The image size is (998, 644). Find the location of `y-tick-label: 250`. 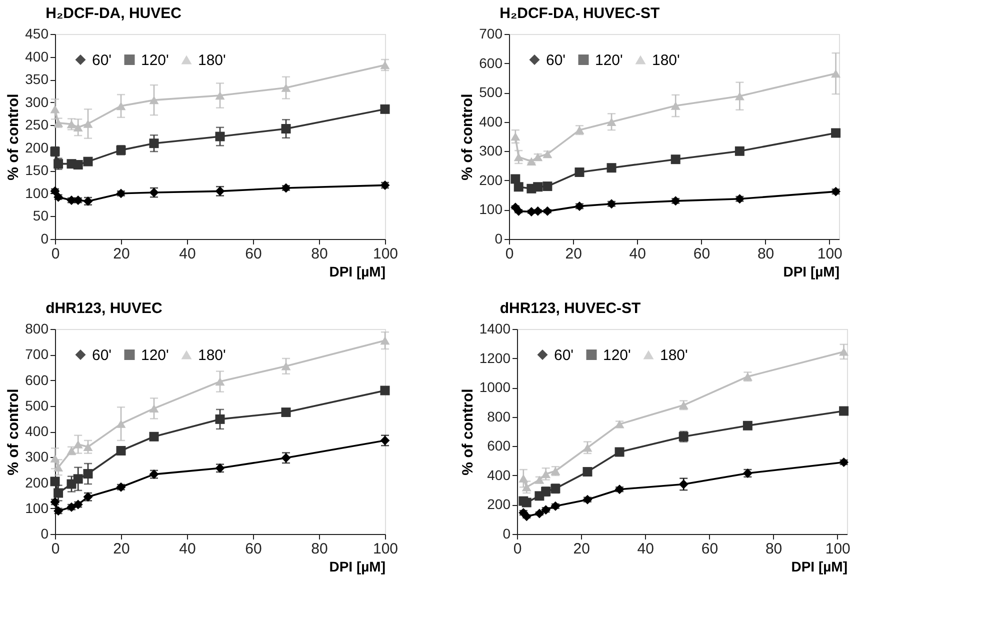

y-tick-label: 250 is located at coordinates (37, 124).